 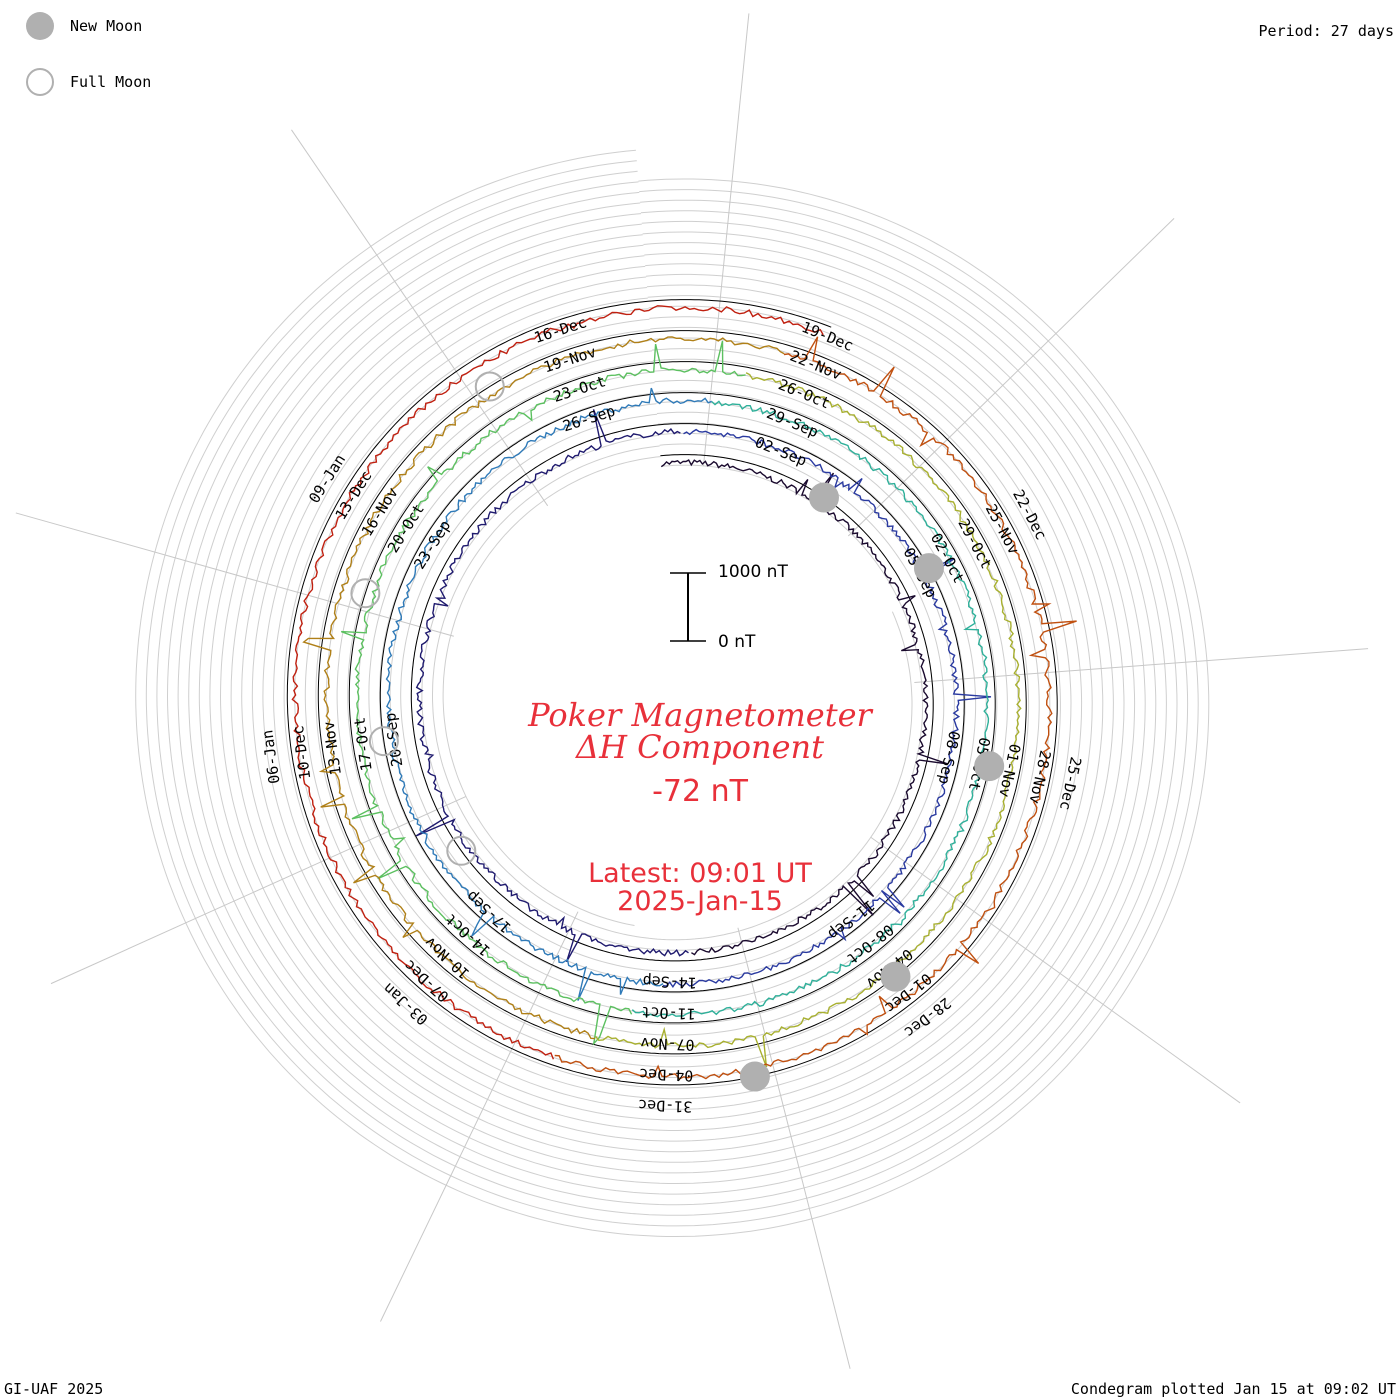 What do you see at coordinates (700, 791) in the screenshot?
I see `current-value: -72 nT` at bounding box center [700, 791].